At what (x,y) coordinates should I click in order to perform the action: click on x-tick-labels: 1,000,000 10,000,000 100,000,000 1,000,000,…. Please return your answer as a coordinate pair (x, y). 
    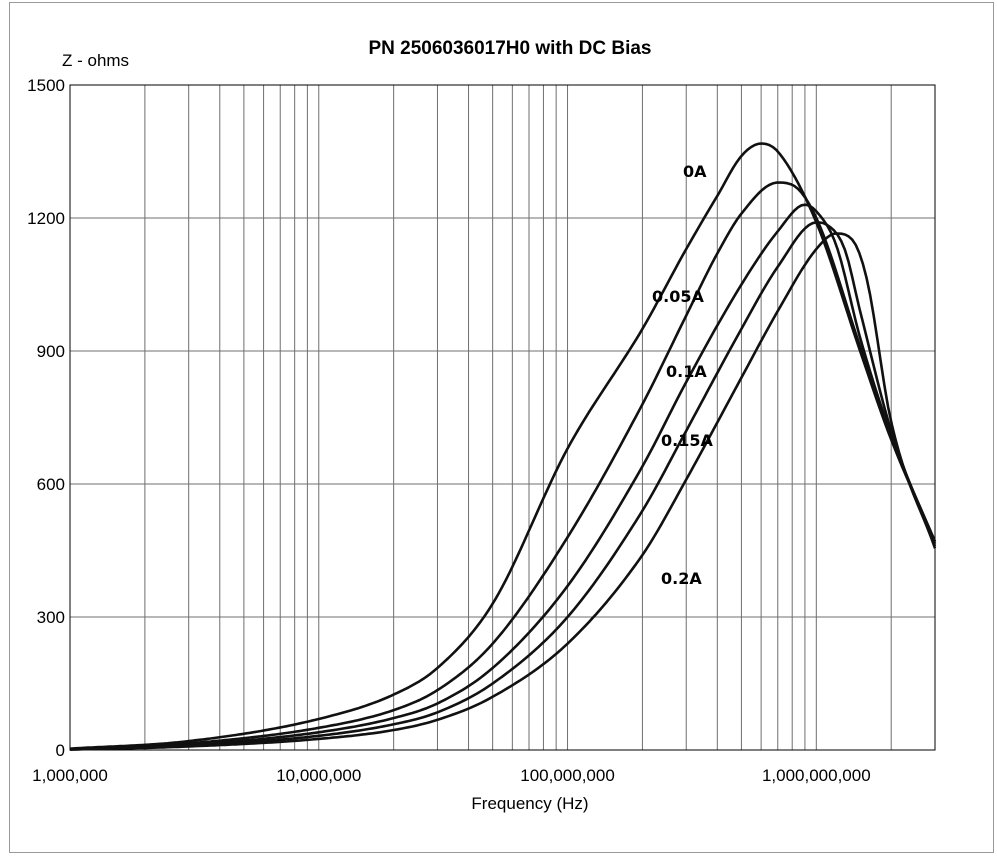
    Looking at the image, I should click on (451, 775).